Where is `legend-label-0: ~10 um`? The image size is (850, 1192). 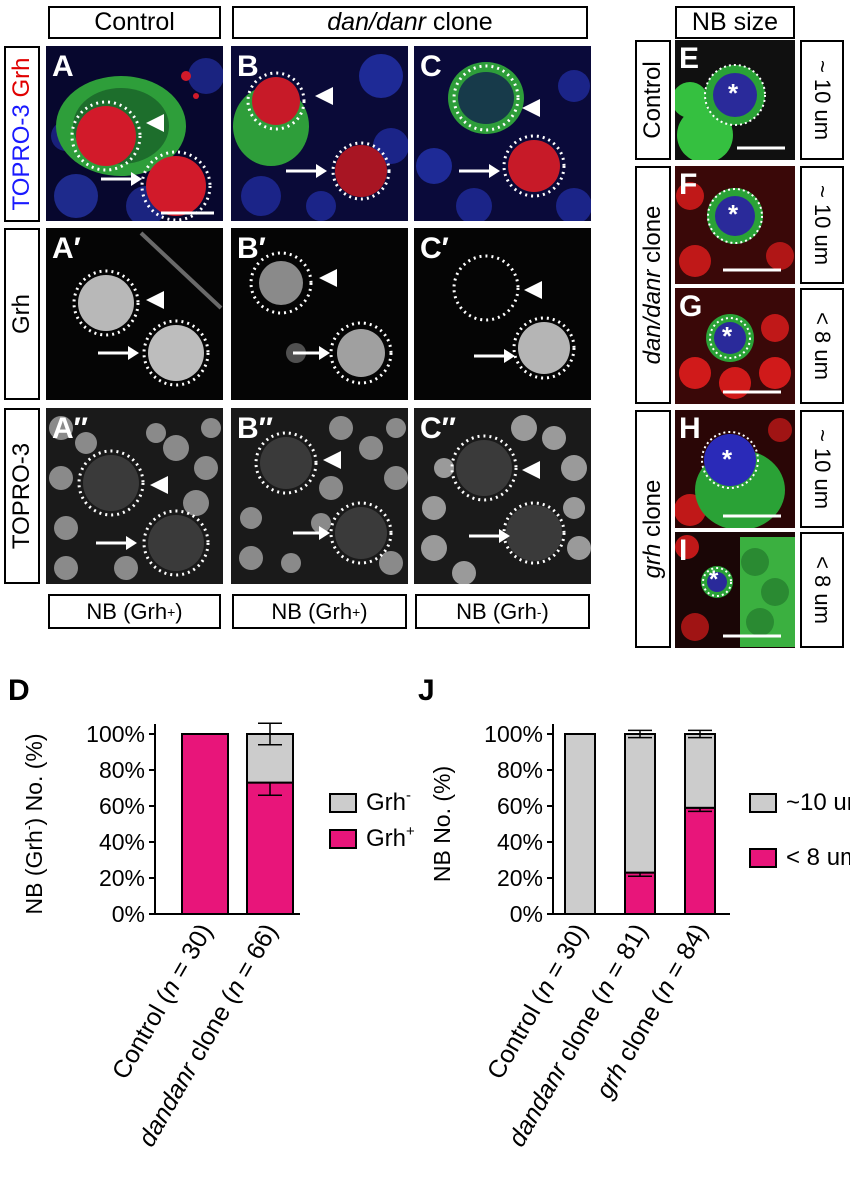
legend-label-0: ~10 um is located at coordinates (818, 802).